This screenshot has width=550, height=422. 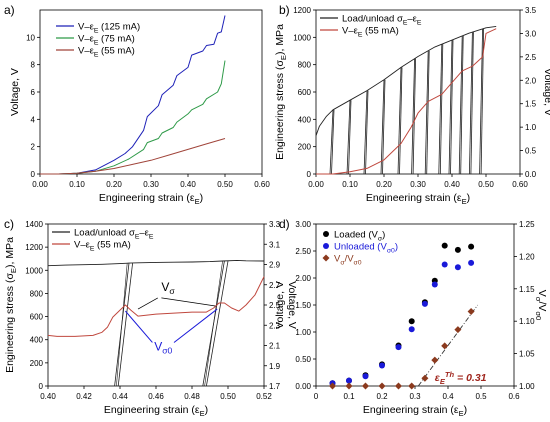 What do you see at coordinates (356, 235) in the screenshot?
I see `legend-entry-part: Loaded (V` at bounding box center [356, 235].